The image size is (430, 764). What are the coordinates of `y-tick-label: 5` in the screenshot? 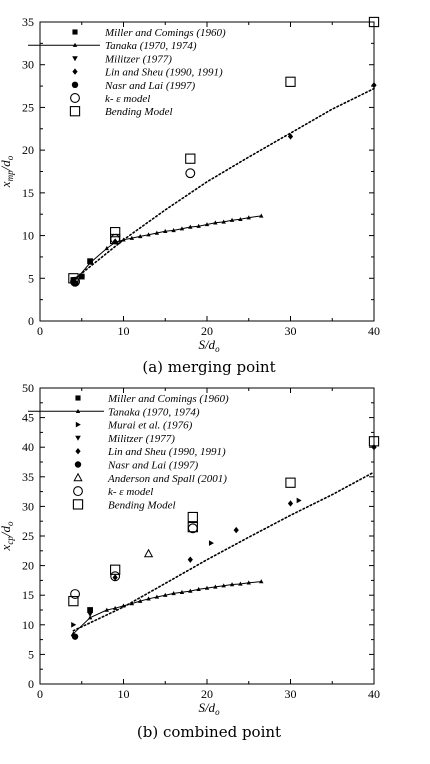 It's located at (31, 654).